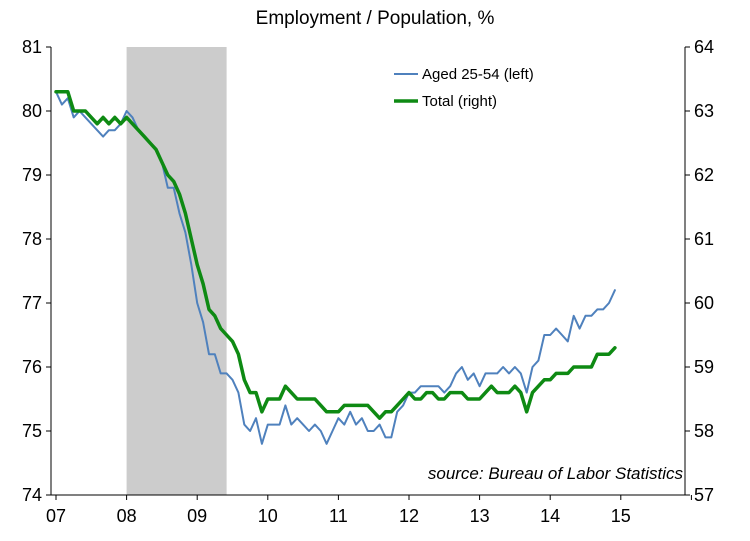 Image resolution: width=750 pixels, height=541 pixels. What do you see at coordinates (32, 303) in the screenshot?
I see `left-tick-label: 77` at bounding box center [32, 303].